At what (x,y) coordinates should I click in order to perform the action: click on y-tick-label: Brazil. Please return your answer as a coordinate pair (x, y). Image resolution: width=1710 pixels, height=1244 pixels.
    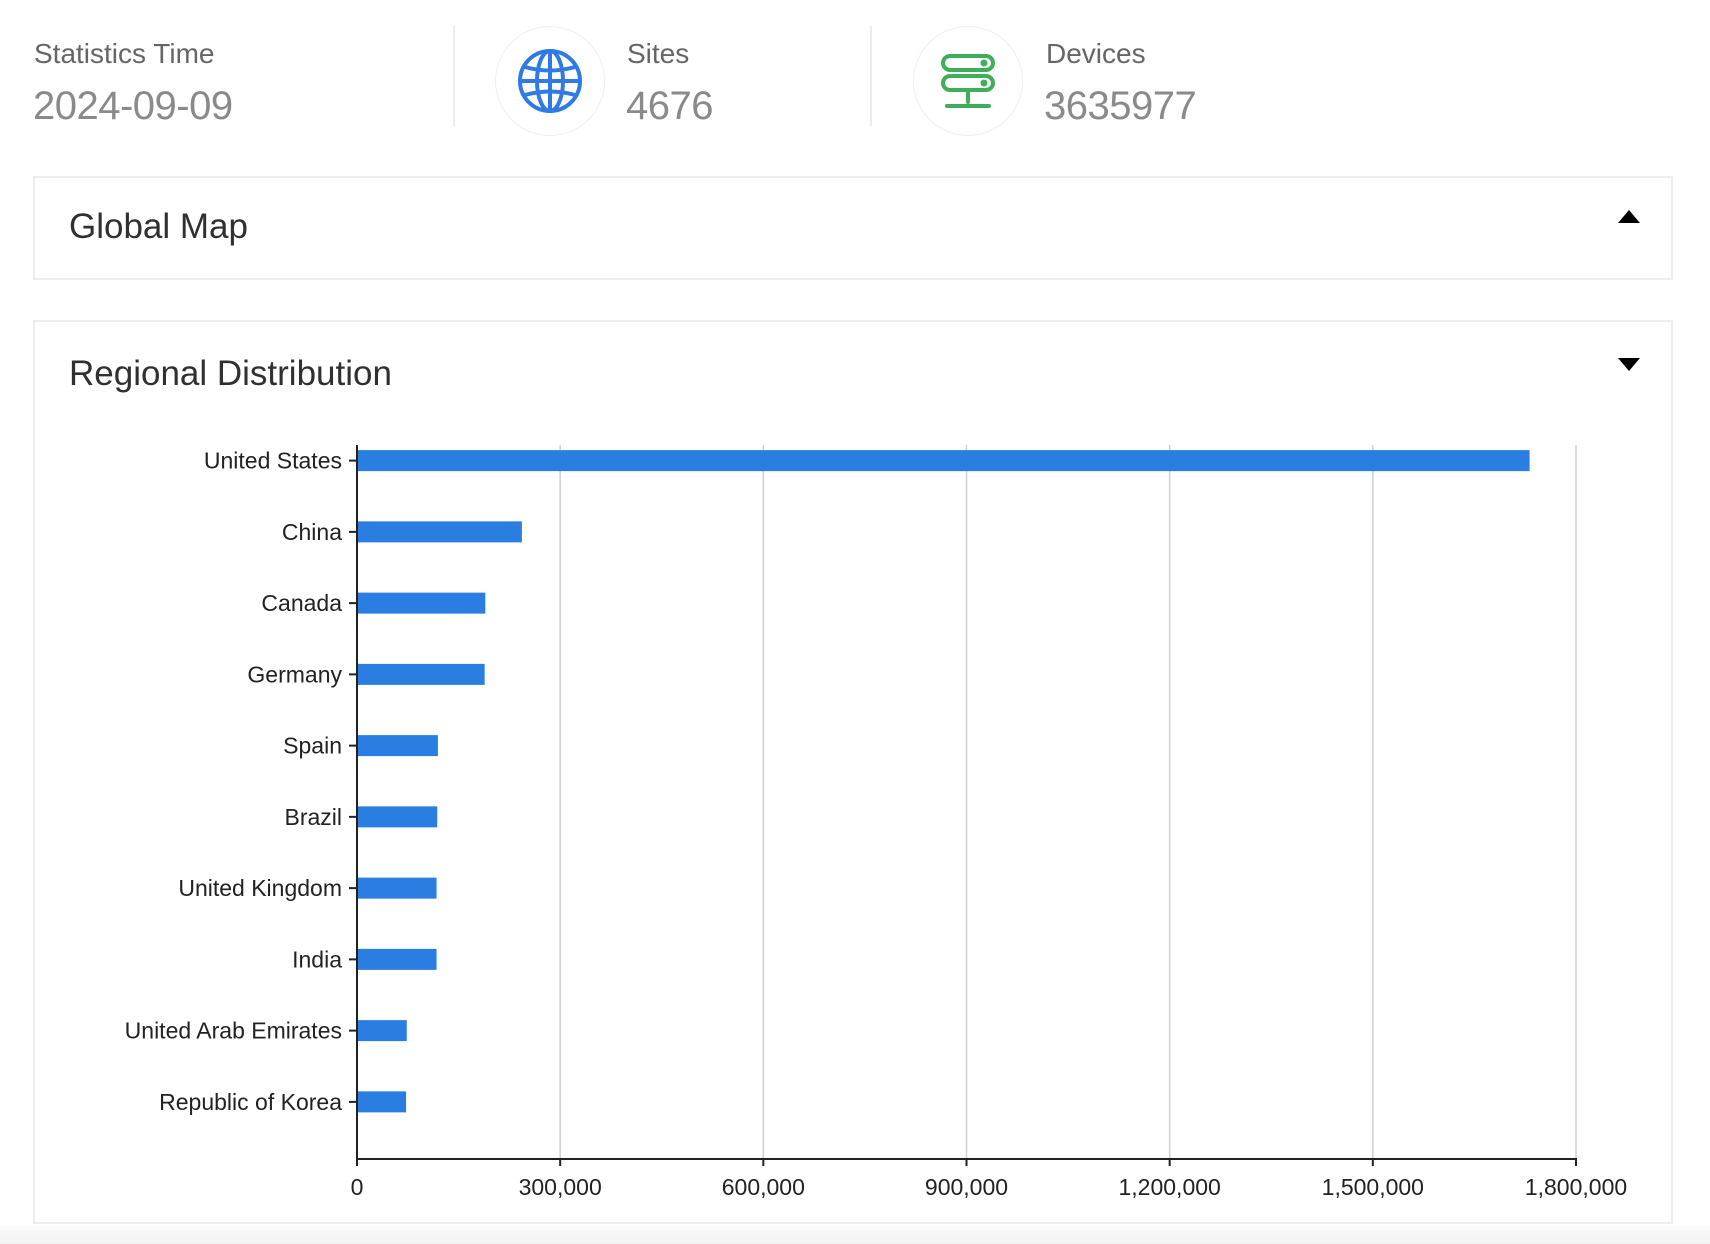
    Looking at the image, I should click on (313, 817).